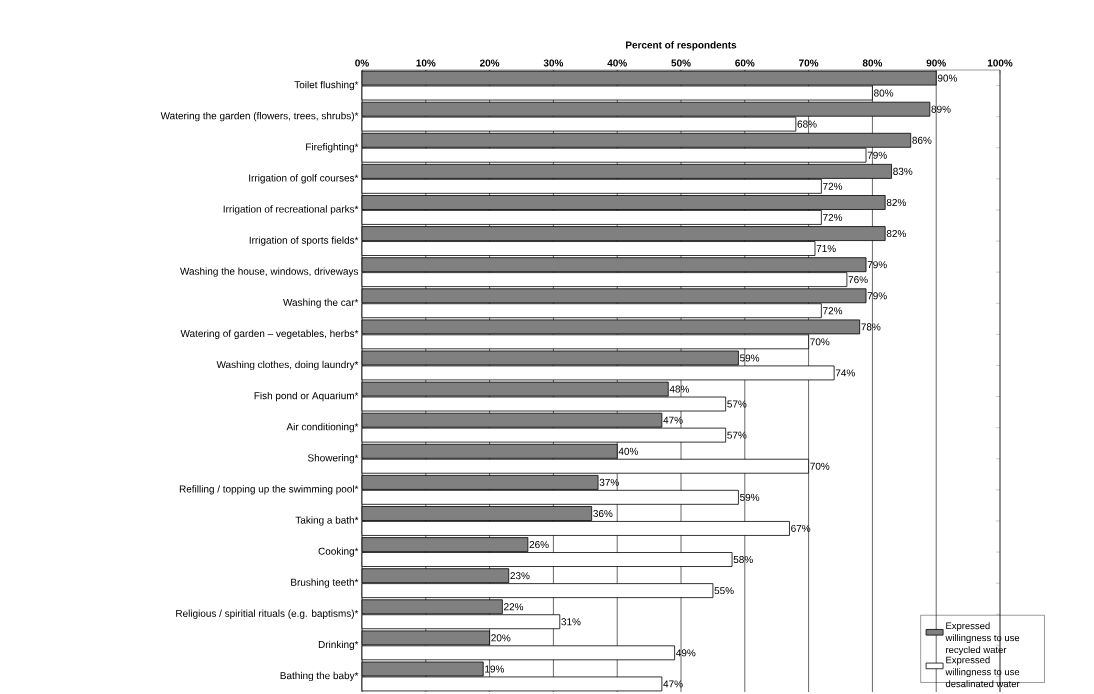  What do you see at coordinates (321, 303) in the screenshot?
I see `y-tick-label: Washing the car*` at bounding box center [321, 303].